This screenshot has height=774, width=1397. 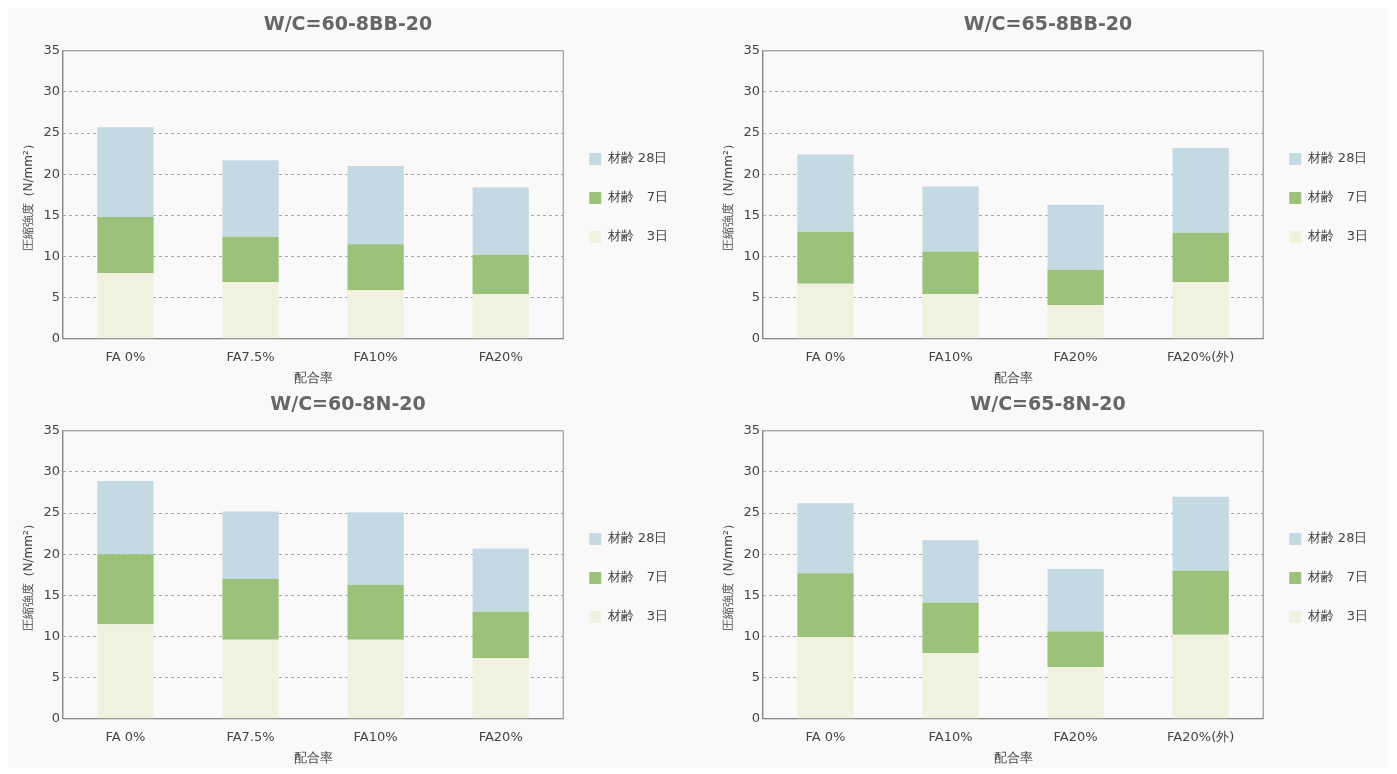 I want to click on chart-title: W/C=65-8BB-20, so click(x=1048, y=23).